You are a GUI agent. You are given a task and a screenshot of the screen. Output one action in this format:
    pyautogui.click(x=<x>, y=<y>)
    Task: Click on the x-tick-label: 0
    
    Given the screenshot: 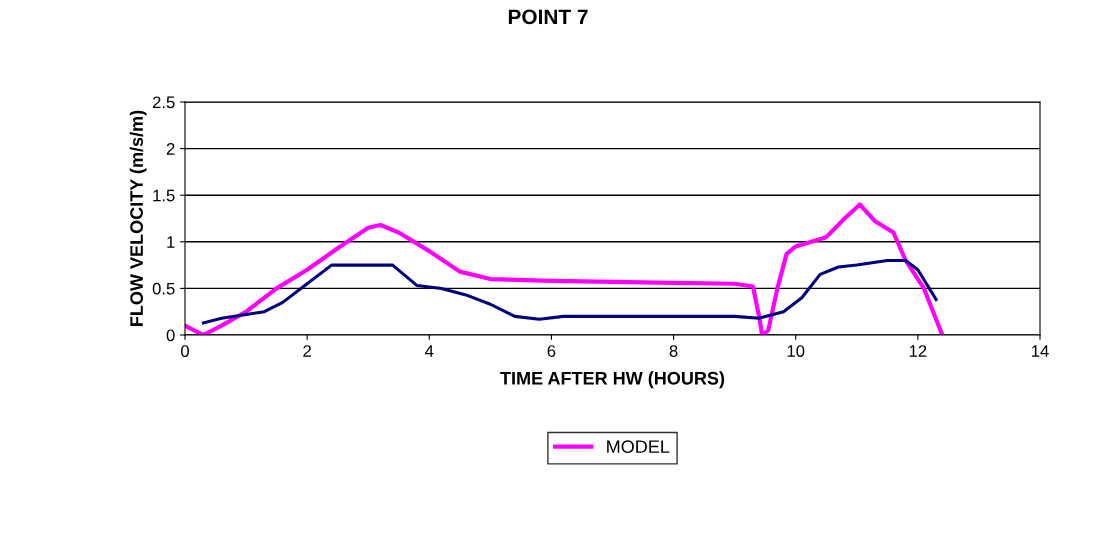 What is the action you would take?
    pyautogui.click(x=185, y=351)
    